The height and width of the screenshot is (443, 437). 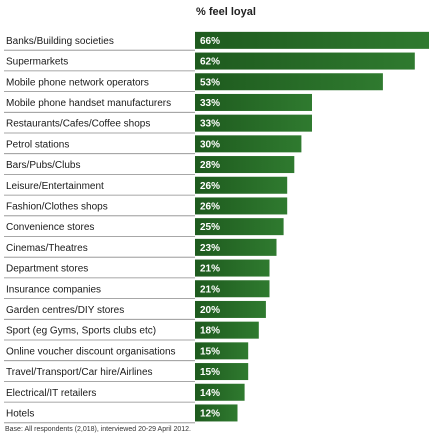 What do you see at coordinates (37, 62) in the screenshot?
I see `category-label: Supermarkets` at bounding box center [37, 62].